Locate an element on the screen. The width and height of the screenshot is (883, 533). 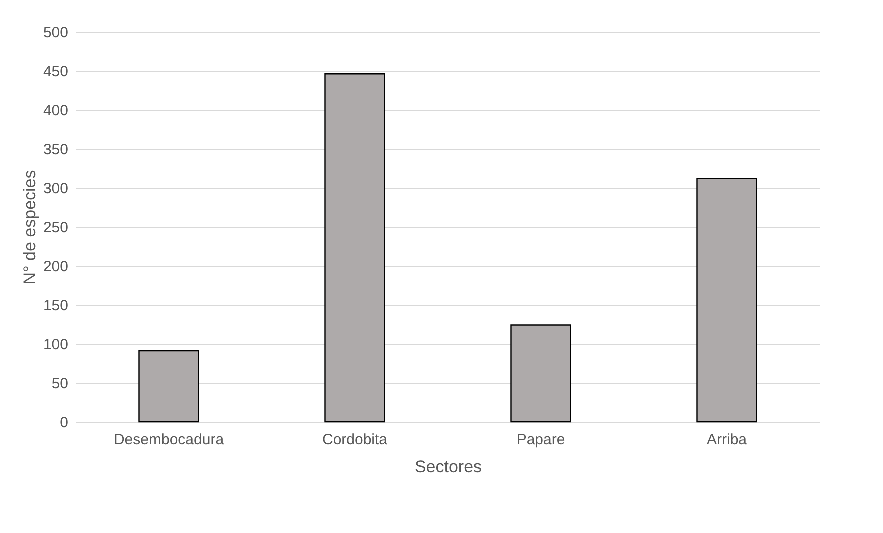
y-tick-label: 450 is located at coordinates (55, 72).